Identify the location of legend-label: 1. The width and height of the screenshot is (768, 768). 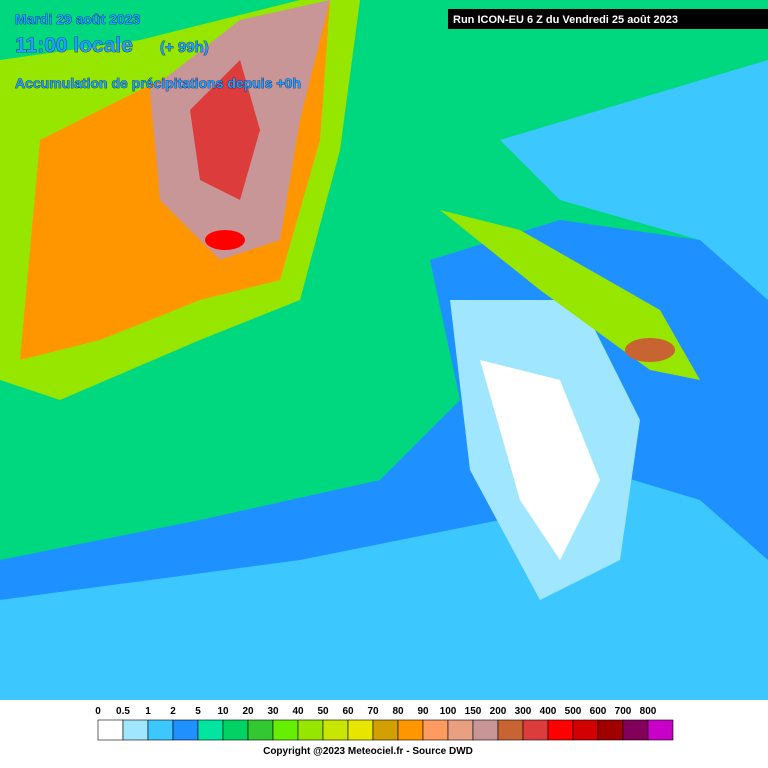
(148, 711).